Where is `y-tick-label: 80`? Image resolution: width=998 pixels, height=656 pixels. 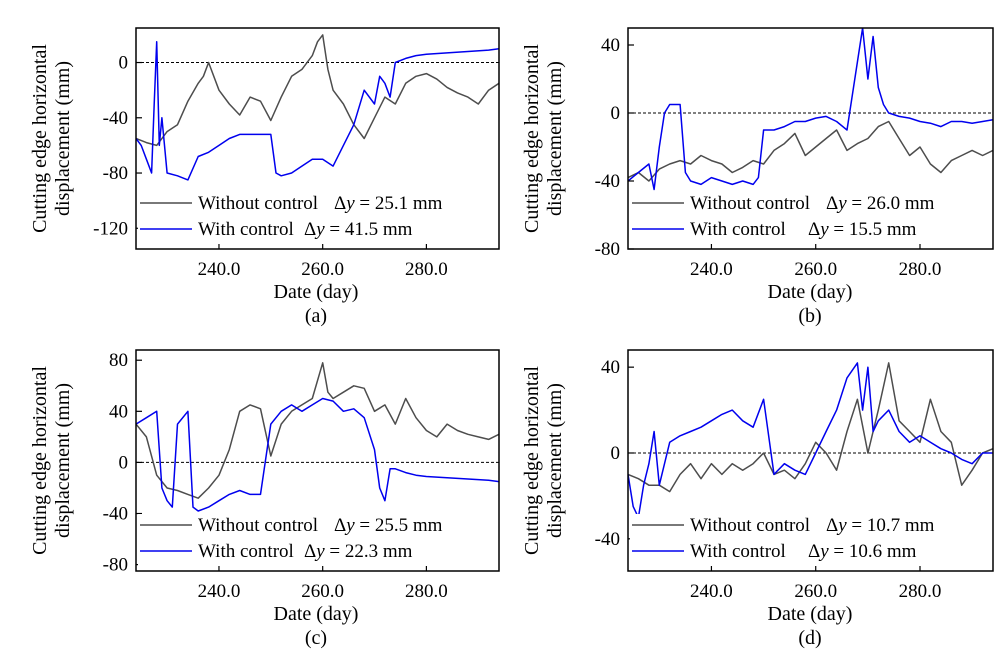 y-tick-label: 80 is located at coordinates (118, 360).